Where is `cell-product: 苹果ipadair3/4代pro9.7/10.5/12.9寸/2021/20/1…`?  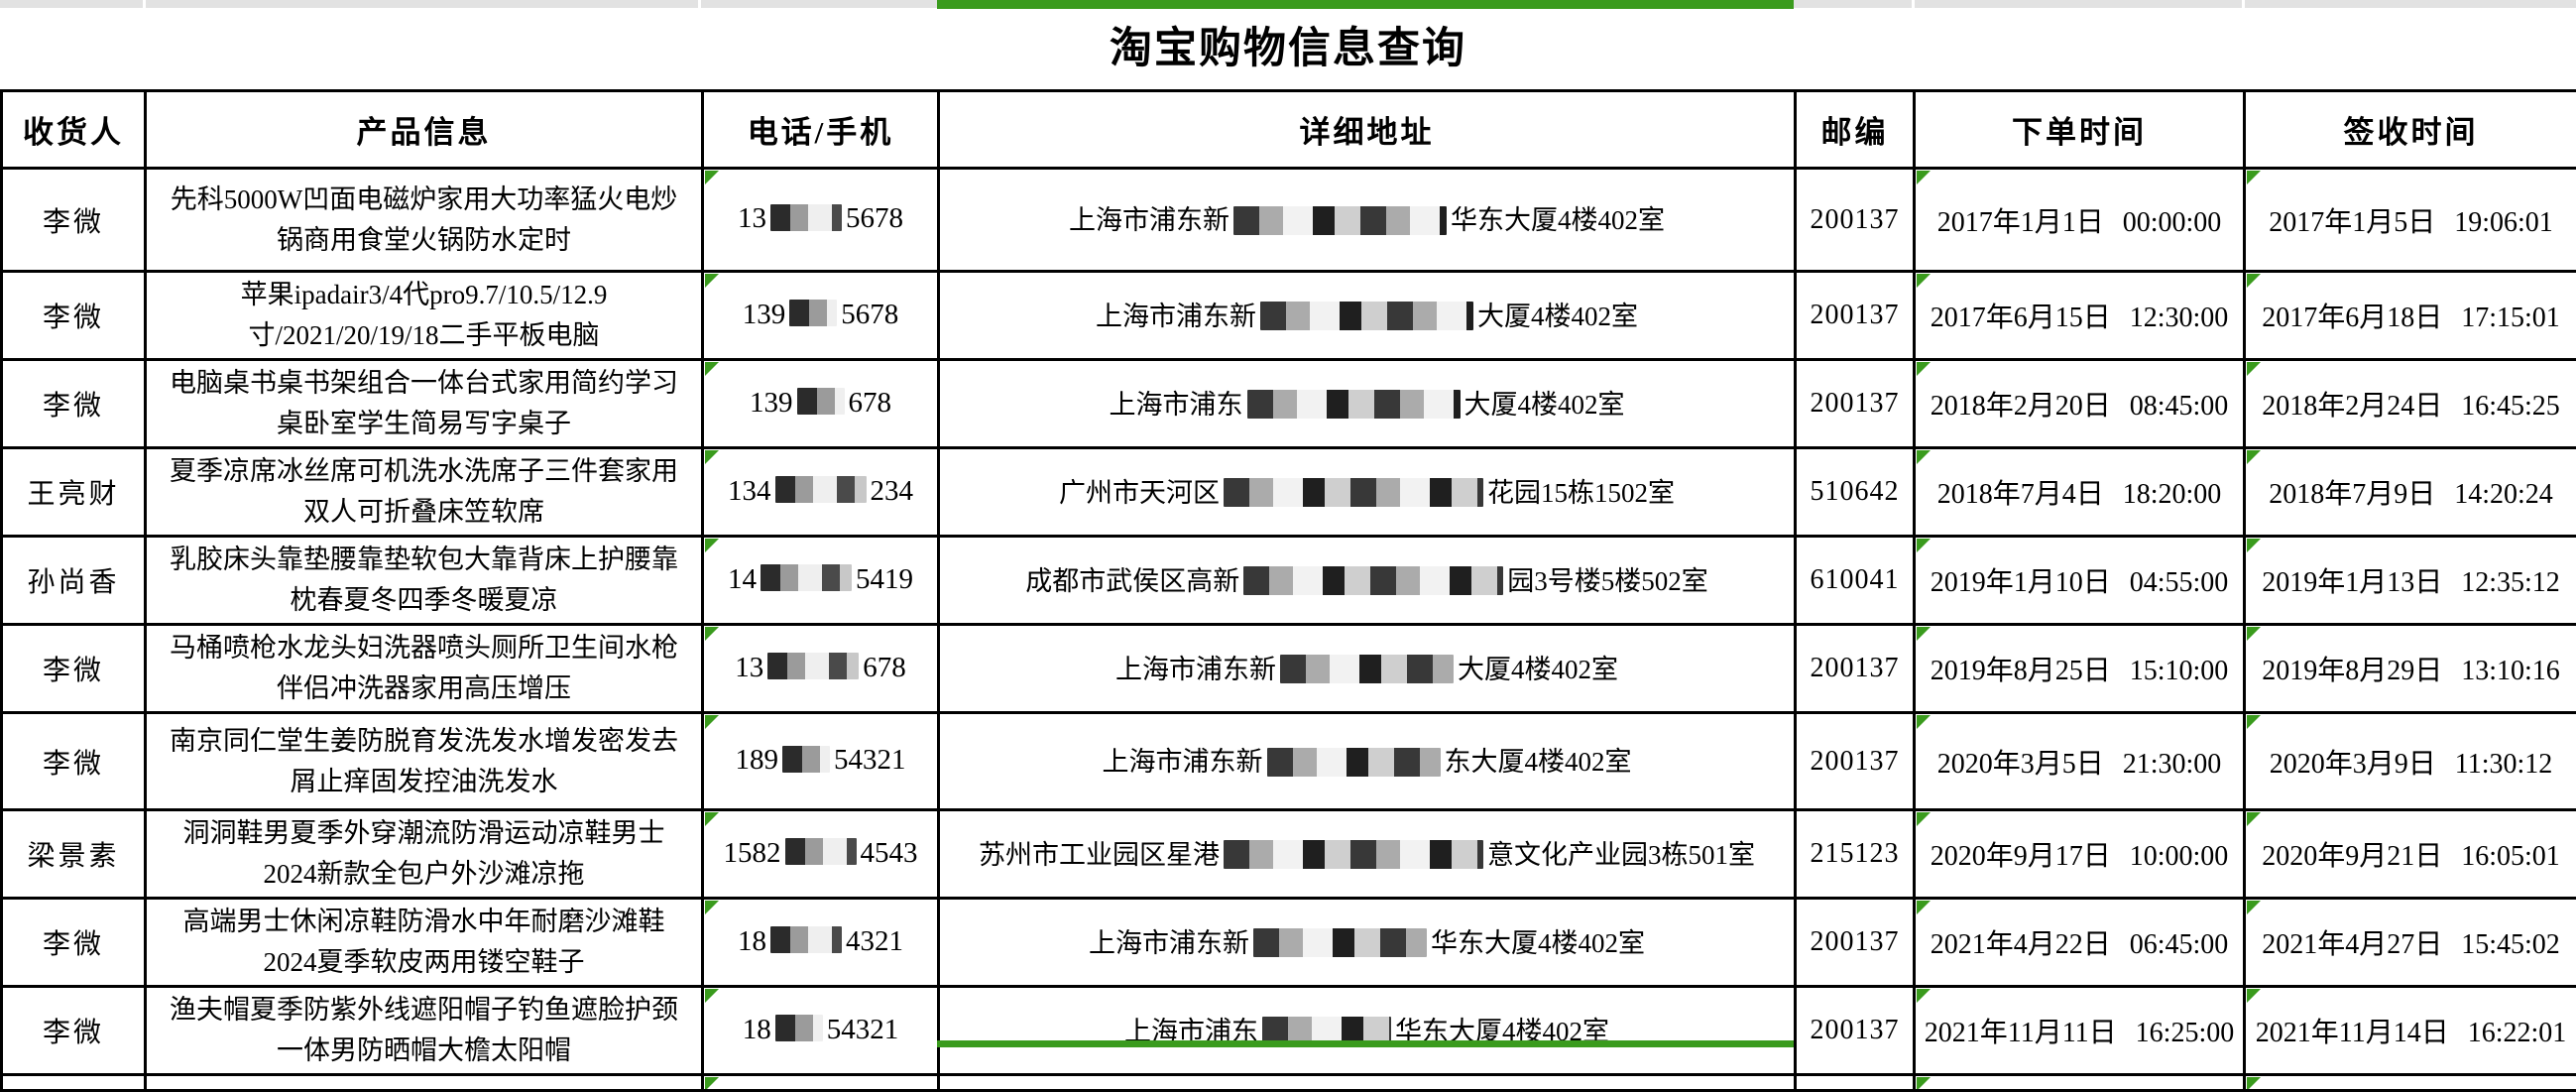
cell-product: 苹果ipadair3/4代pro9.7/10.5/12.9寸/2021/20/1… is located at coordinates (424, 316).